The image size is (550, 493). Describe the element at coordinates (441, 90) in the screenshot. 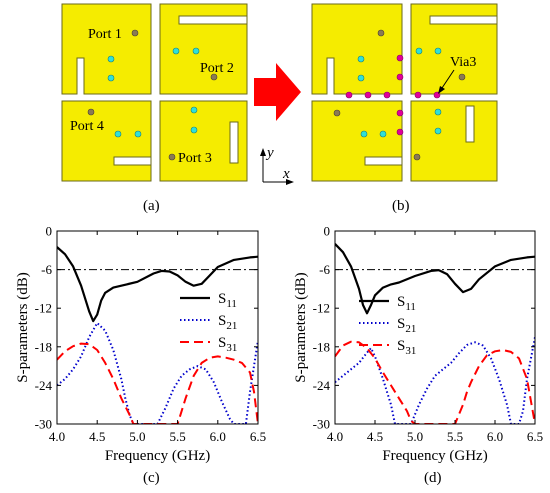

I see `via3-pointer-head` at that location.